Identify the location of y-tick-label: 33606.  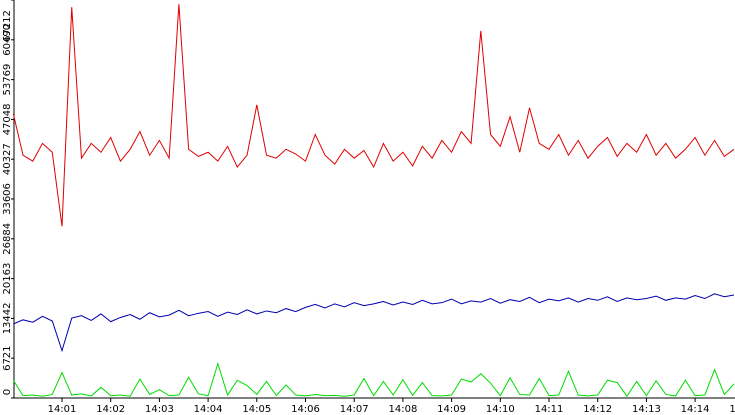
(7, 199).